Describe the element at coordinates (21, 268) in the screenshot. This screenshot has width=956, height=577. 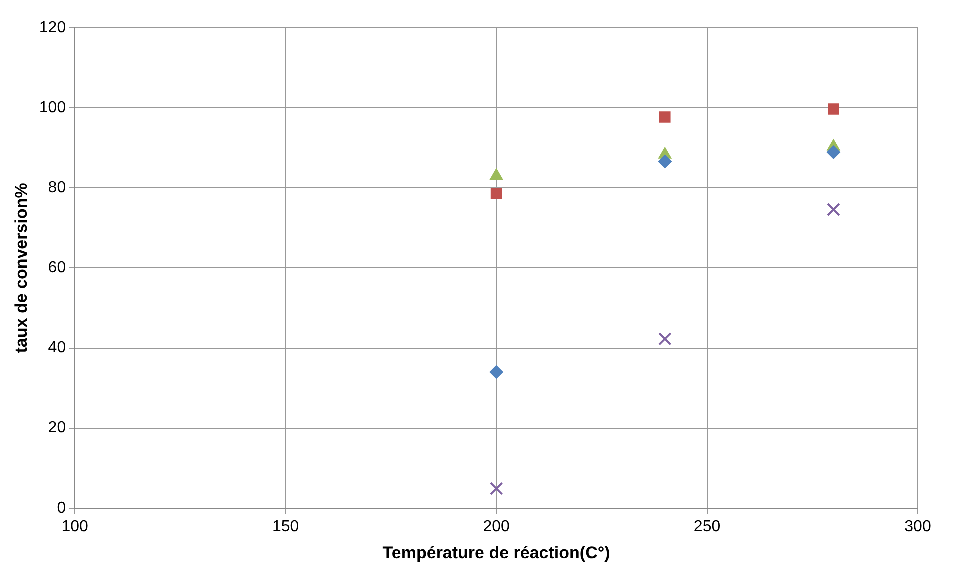
I see `y-axis-title: taux de conversion%` at that location.